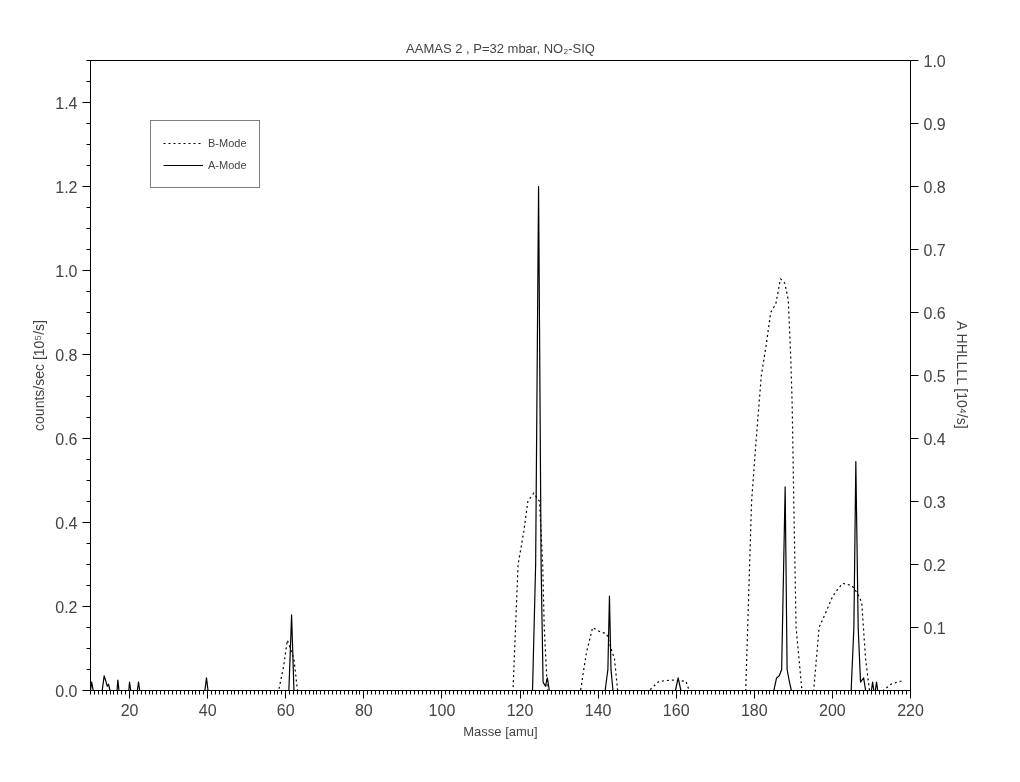 This screenshot has height=782, width=1020. I want to click on y-axis-title: counts/sec [10⁵/s], so click(39, 375).